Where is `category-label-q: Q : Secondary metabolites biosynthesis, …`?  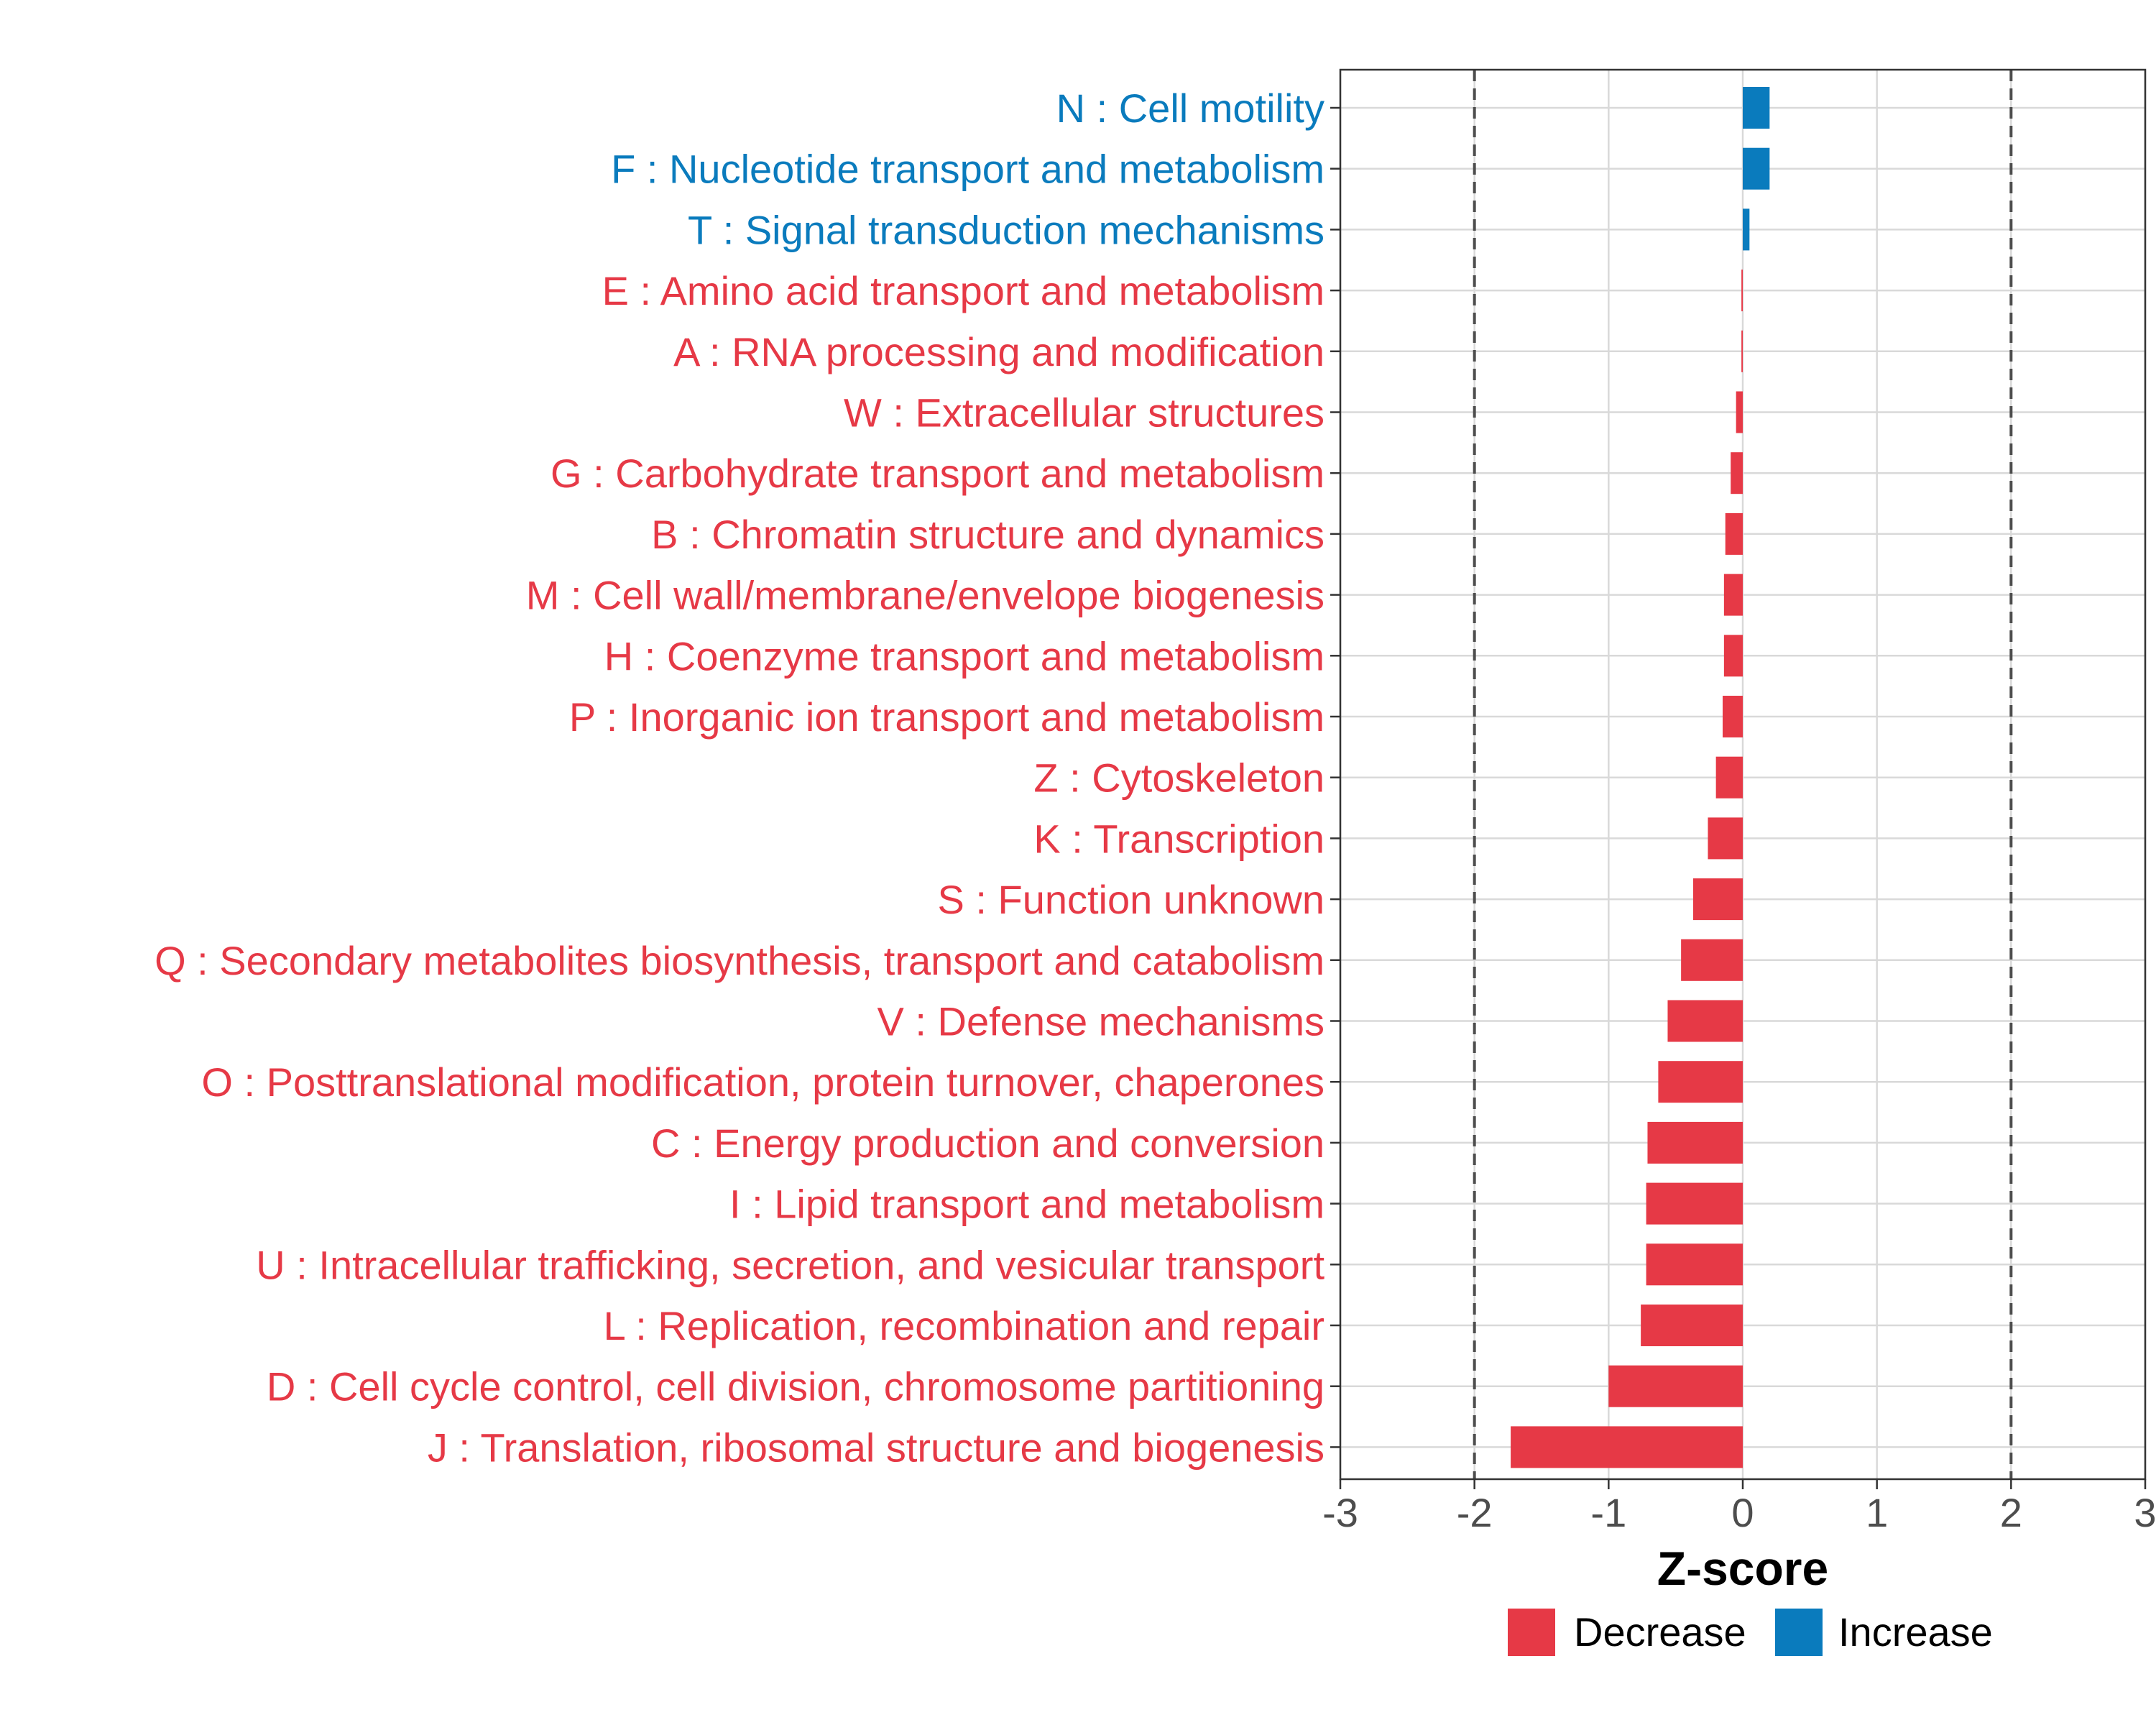
category-label-q: Q : Secondary metabolites biosynthesis, … is located at coordinates (740, 960).